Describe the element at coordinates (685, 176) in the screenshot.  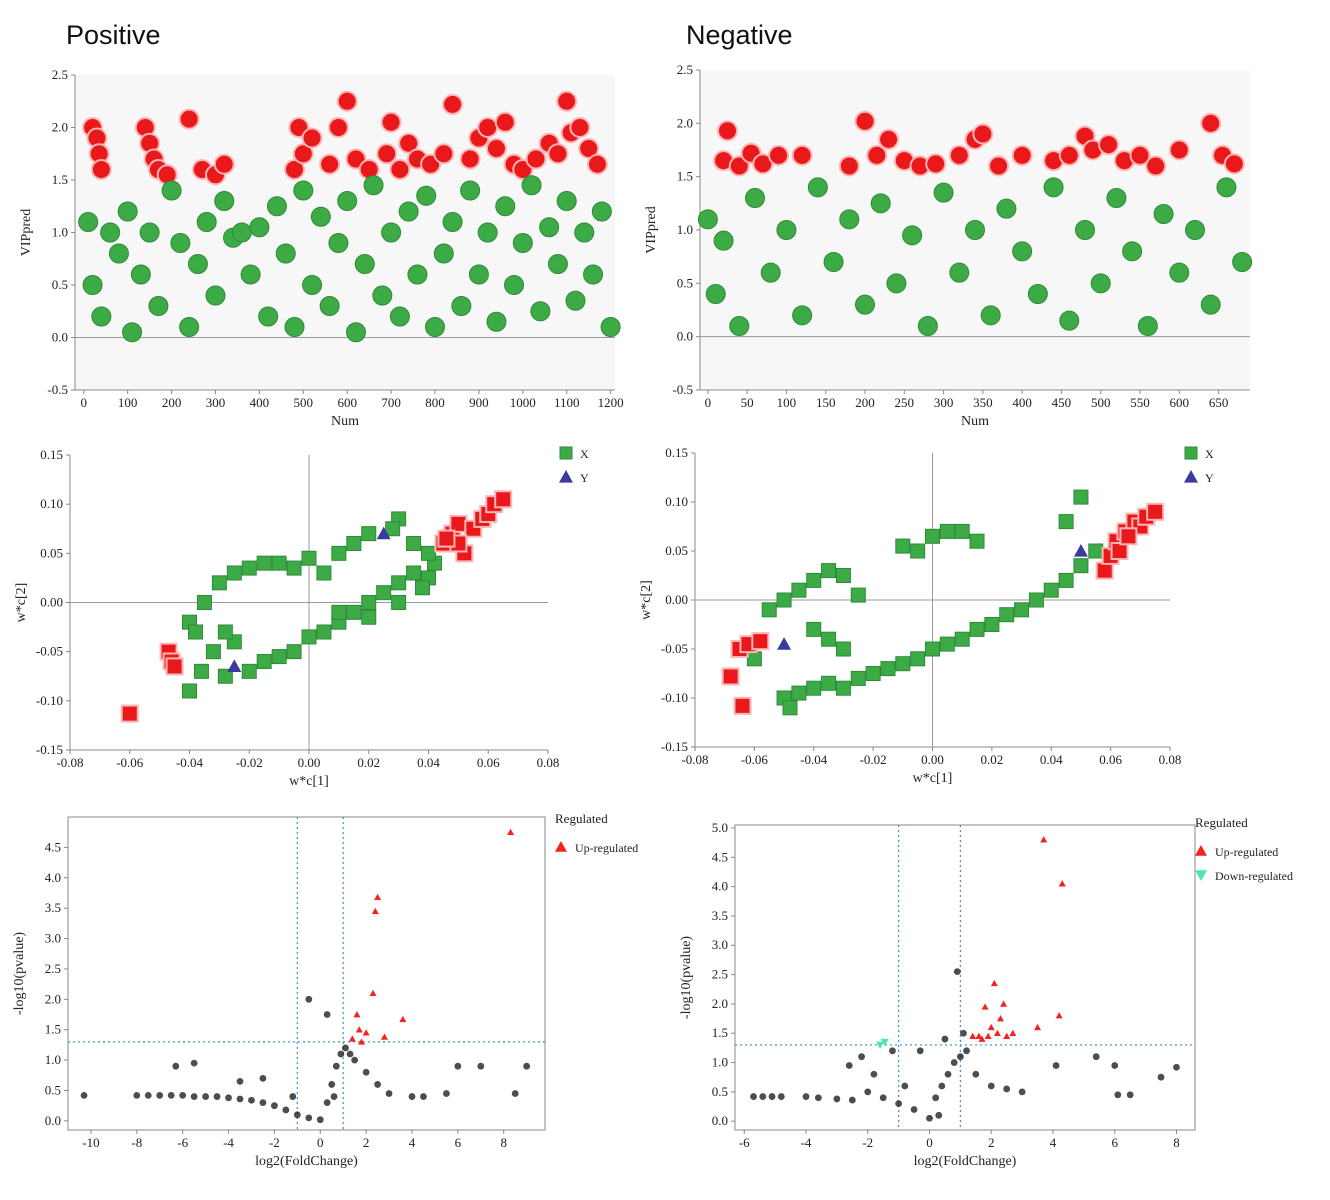
I see `y-tick-label: 1.5` at that location.